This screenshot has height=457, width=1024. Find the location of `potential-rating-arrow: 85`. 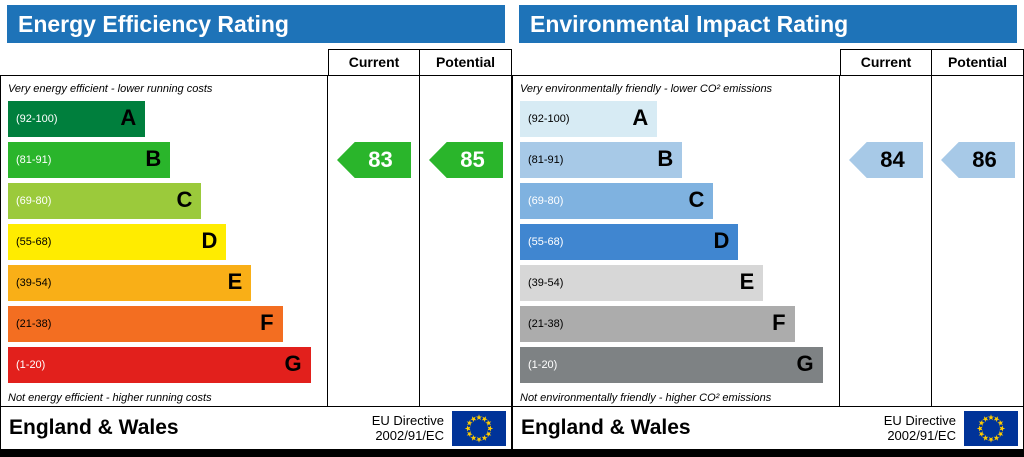

potential-rating-arrow: 85 is located at coordinates (466, 160).